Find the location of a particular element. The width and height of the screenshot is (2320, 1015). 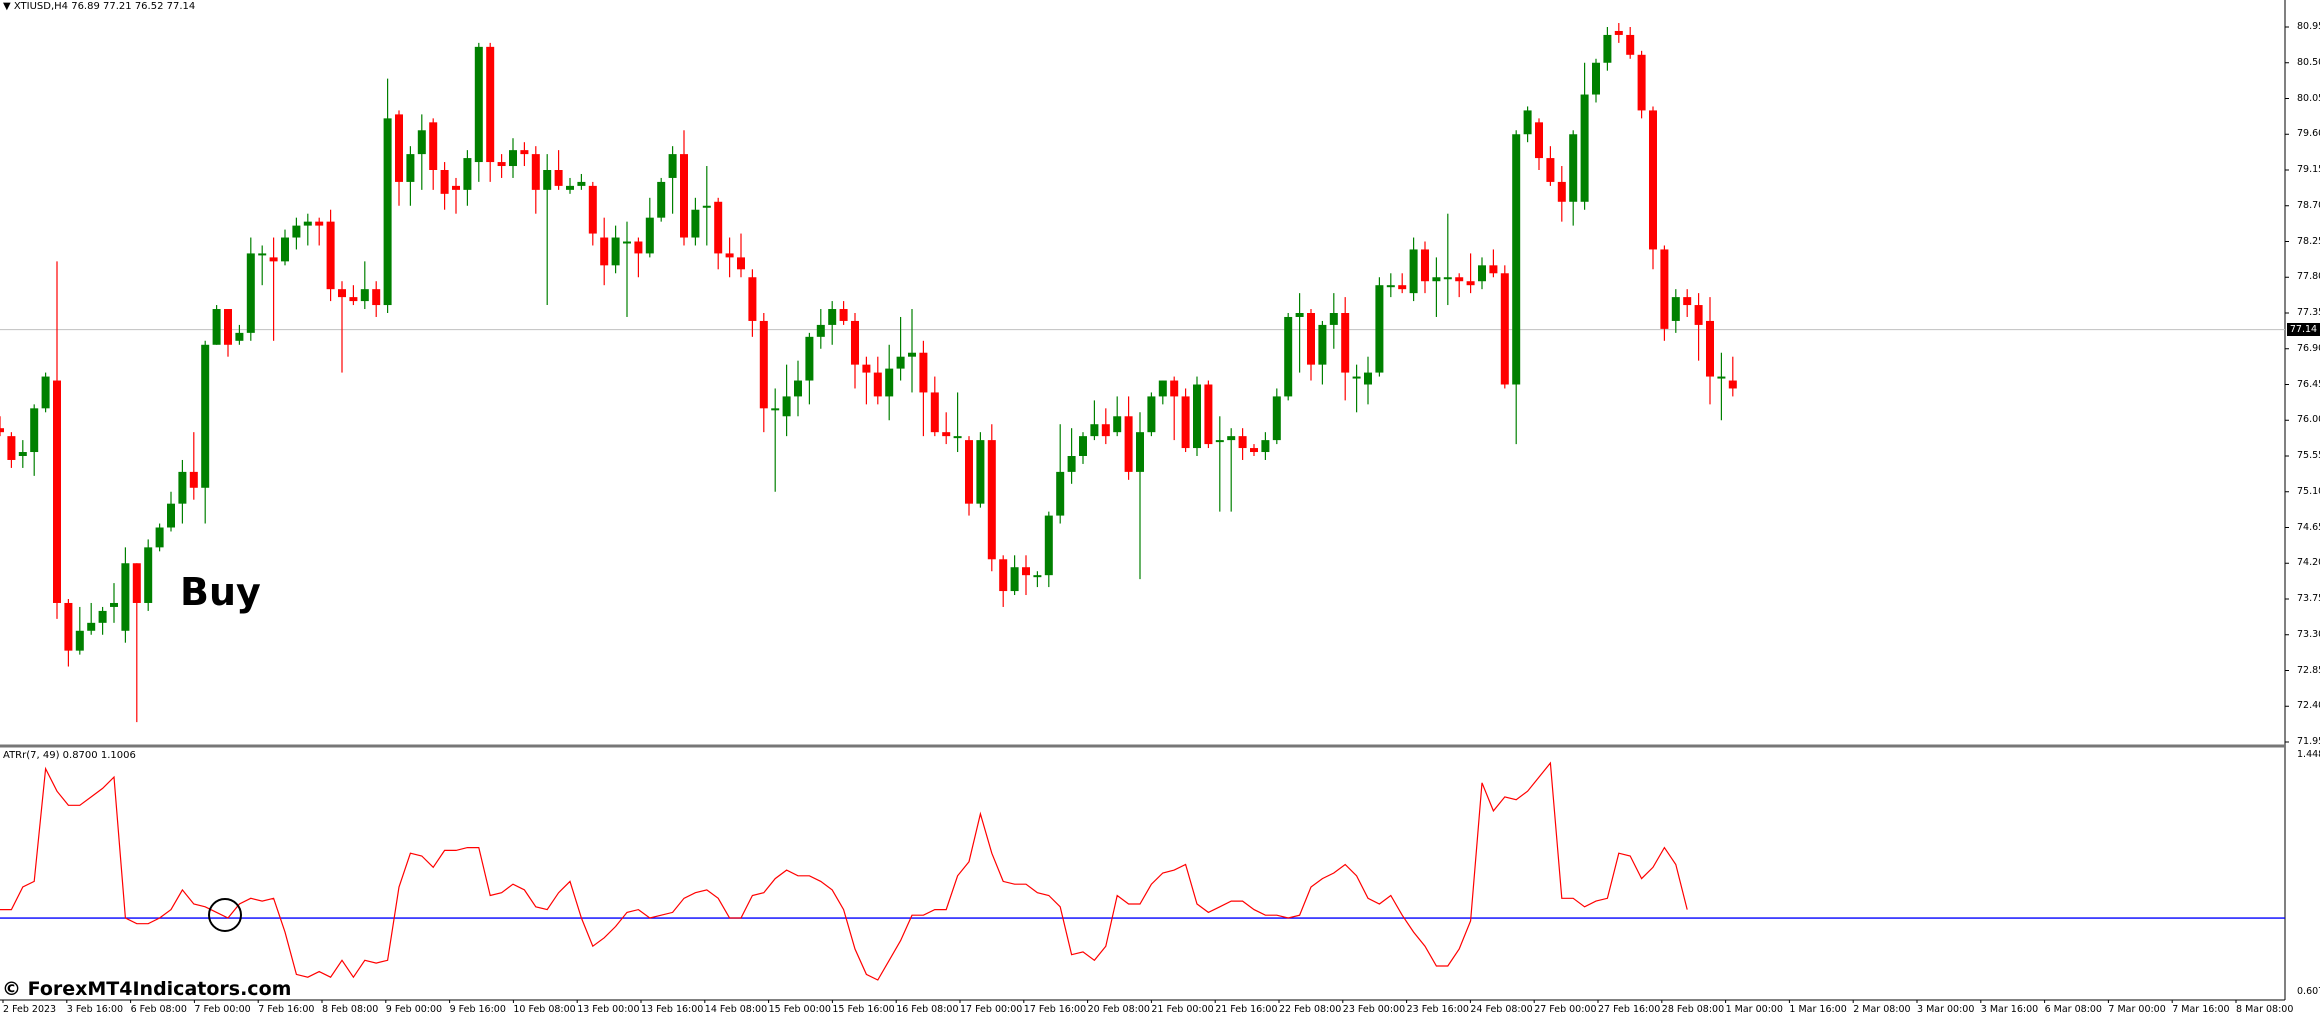

time-tick-label: 13 Feb 16:00 is located at coordinates (672, 1009).